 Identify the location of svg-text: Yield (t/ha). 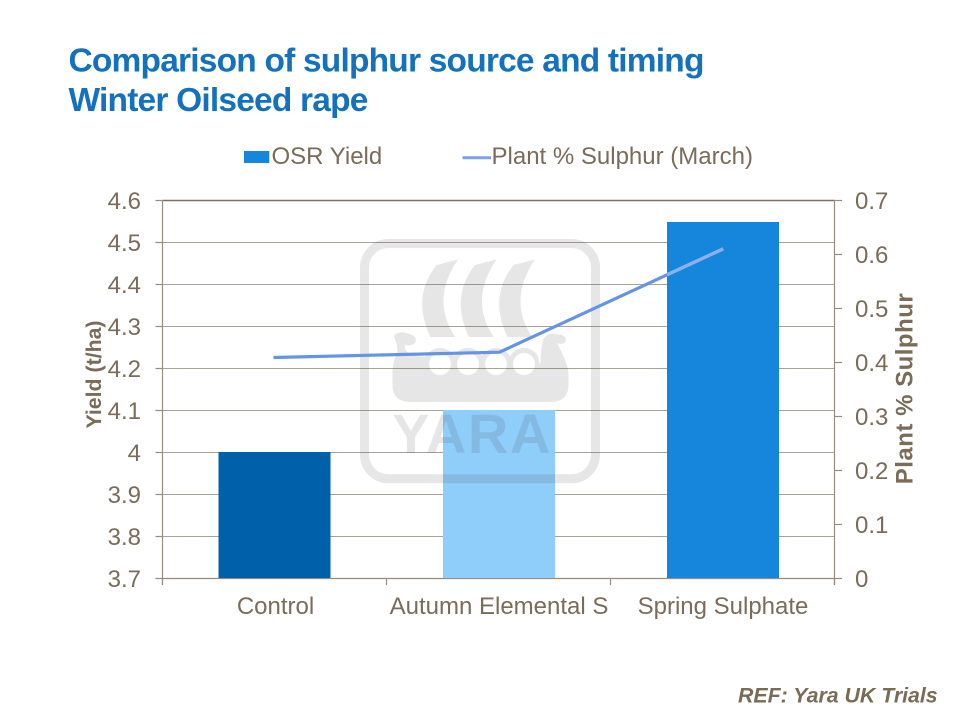
(94, 374).